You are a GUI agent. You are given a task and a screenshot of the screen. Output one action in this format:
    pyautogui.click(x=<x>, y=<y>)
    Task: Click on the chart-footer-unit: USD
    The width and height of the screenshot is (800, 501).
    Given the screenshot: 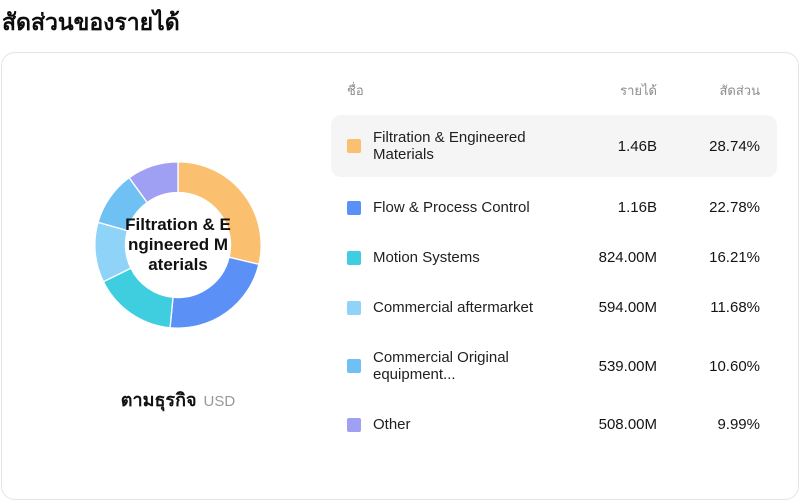 What is the action you would take?
    pyautogui.click(x=219, y=401)
    